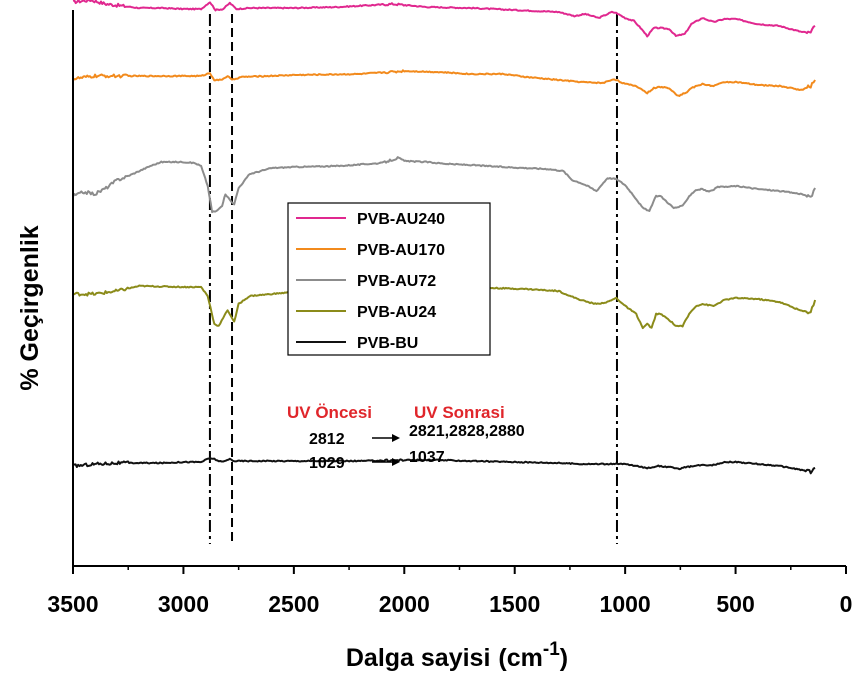 The width and height of the screenshot is (854, 675). I want to click on uv-before-value-2: 1029, so click(327, 463).